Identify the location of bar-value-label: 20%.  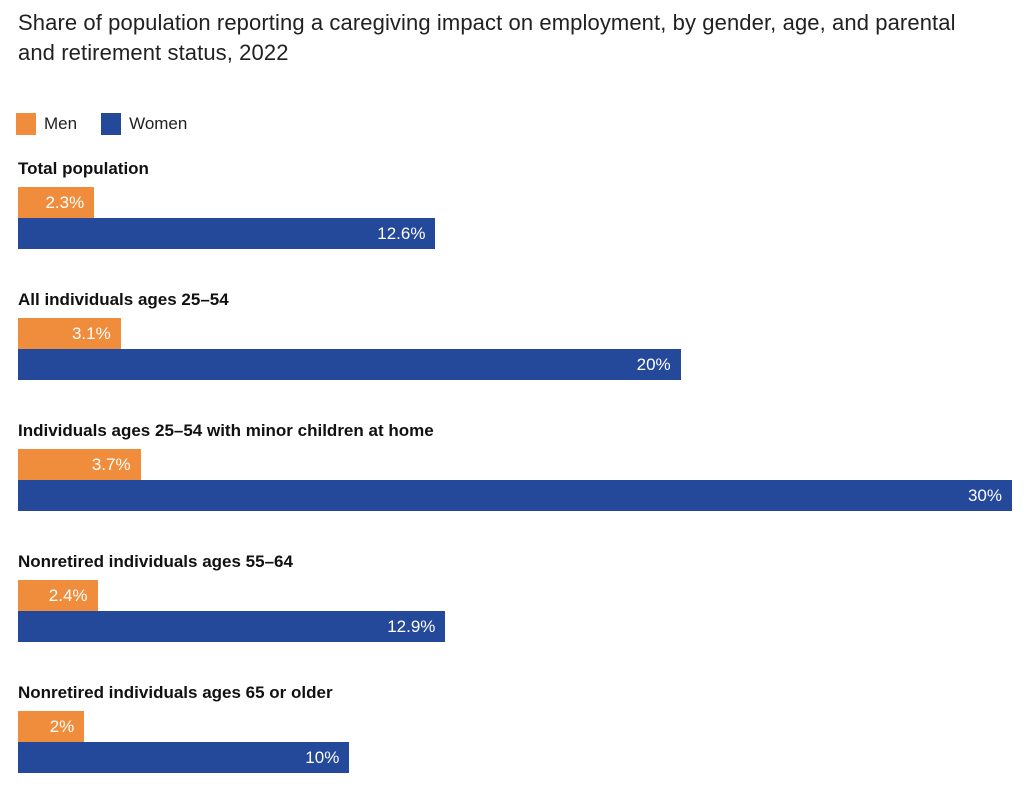
(653, 364).